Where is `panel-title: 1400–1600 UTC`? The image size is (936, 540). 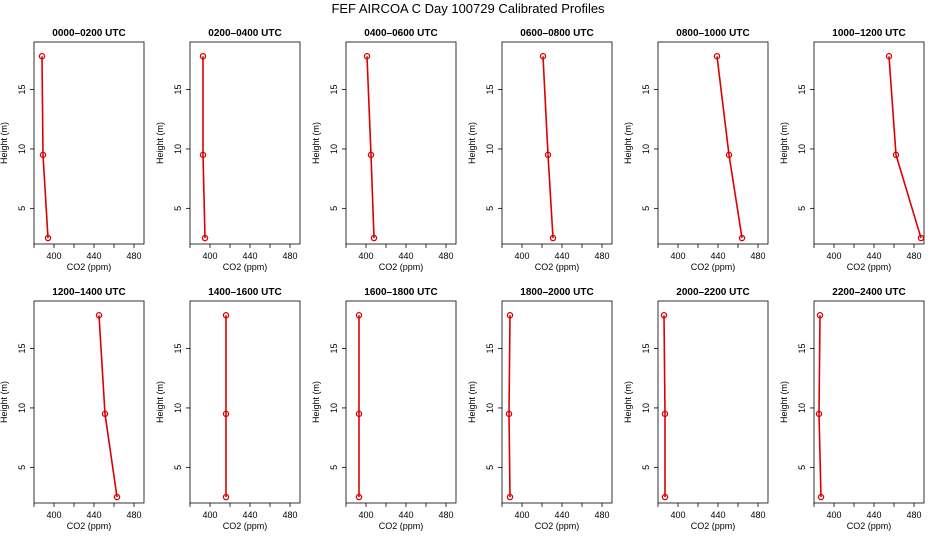 panel-title: 1400–1600 UTC is located at coordinates (244, 292).